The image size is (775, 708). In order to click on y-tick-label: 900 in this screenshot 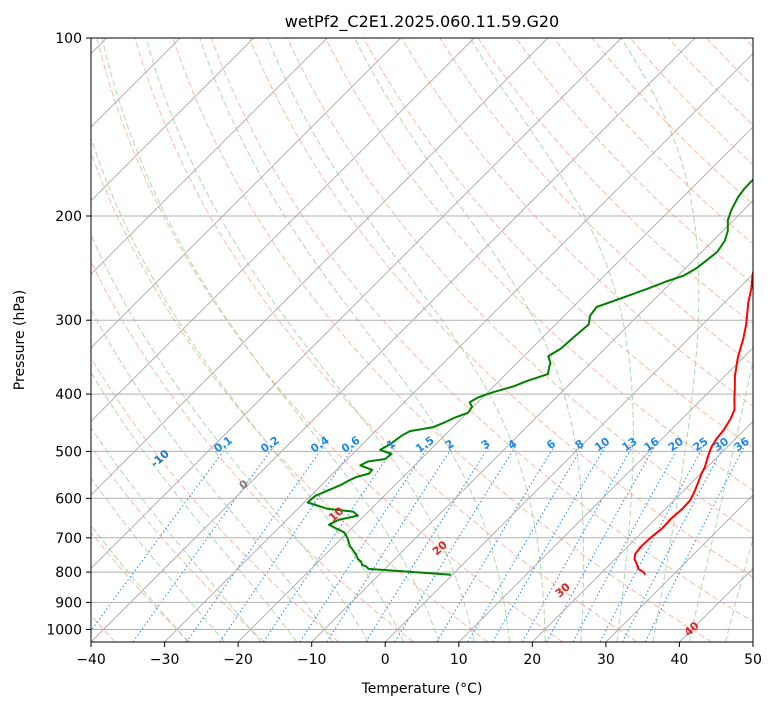, I will do `click(68, 603)`.